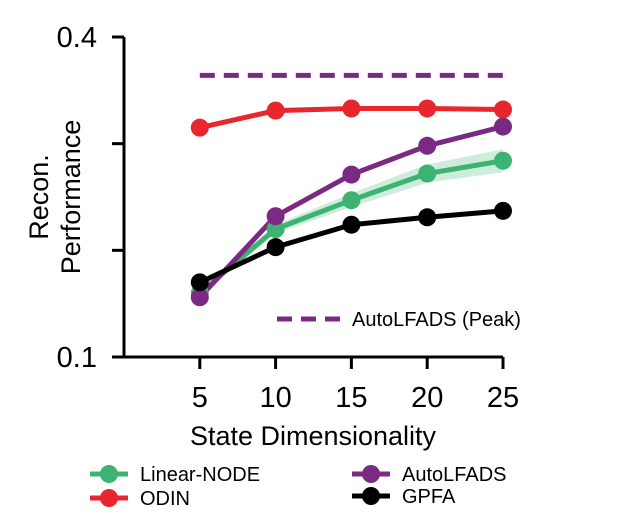  What do you see at coordinates (454, 475) in the screenshot?
I see `legend-label-autolfads: AutoLFADS` at bounding box center [454, 475].